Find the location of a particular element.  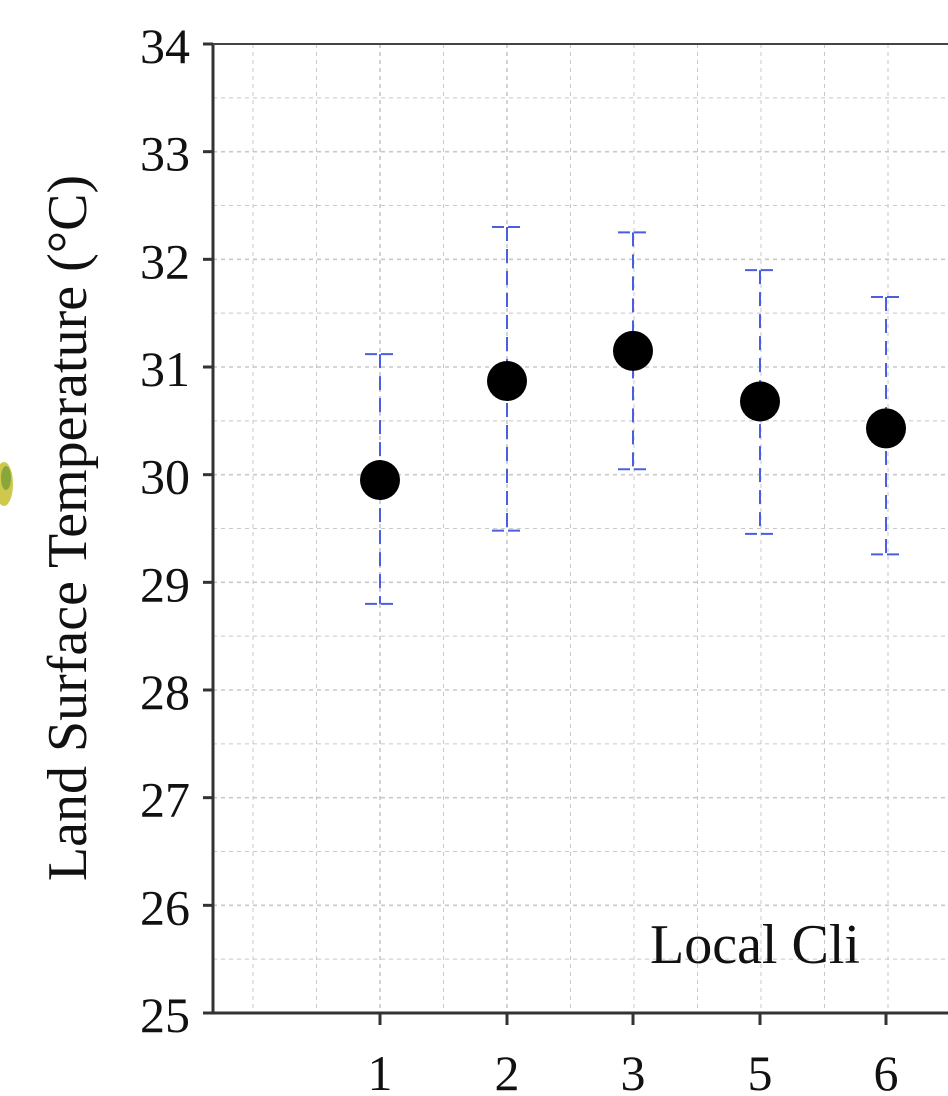

y-axis-label: Land Surface Temperature (°C) is located at coordinates (68, 528).